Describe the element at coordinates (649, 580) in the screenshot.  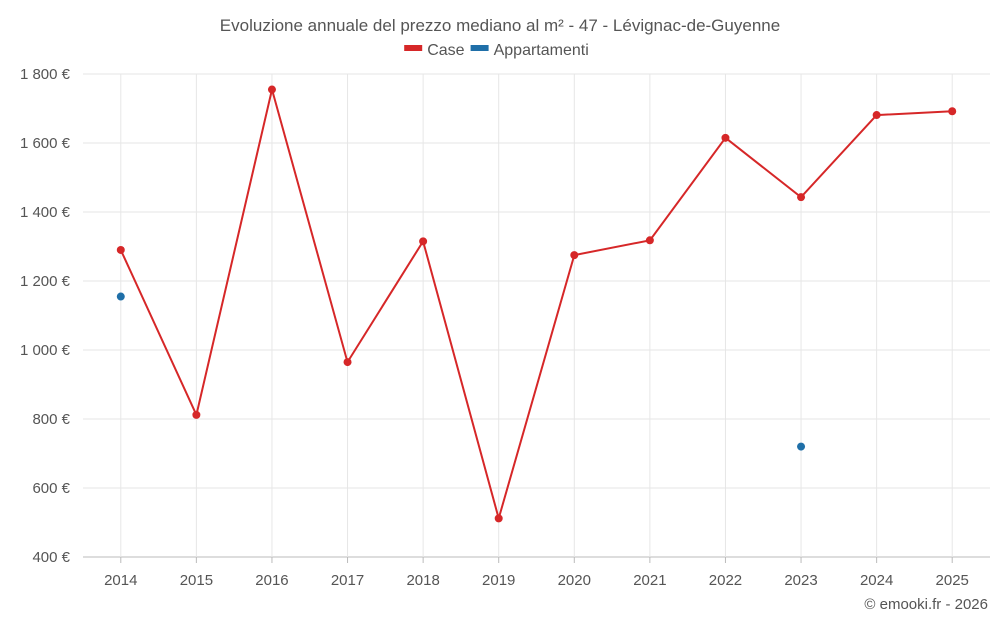
I see `x-tick-label: 2021` at that location.